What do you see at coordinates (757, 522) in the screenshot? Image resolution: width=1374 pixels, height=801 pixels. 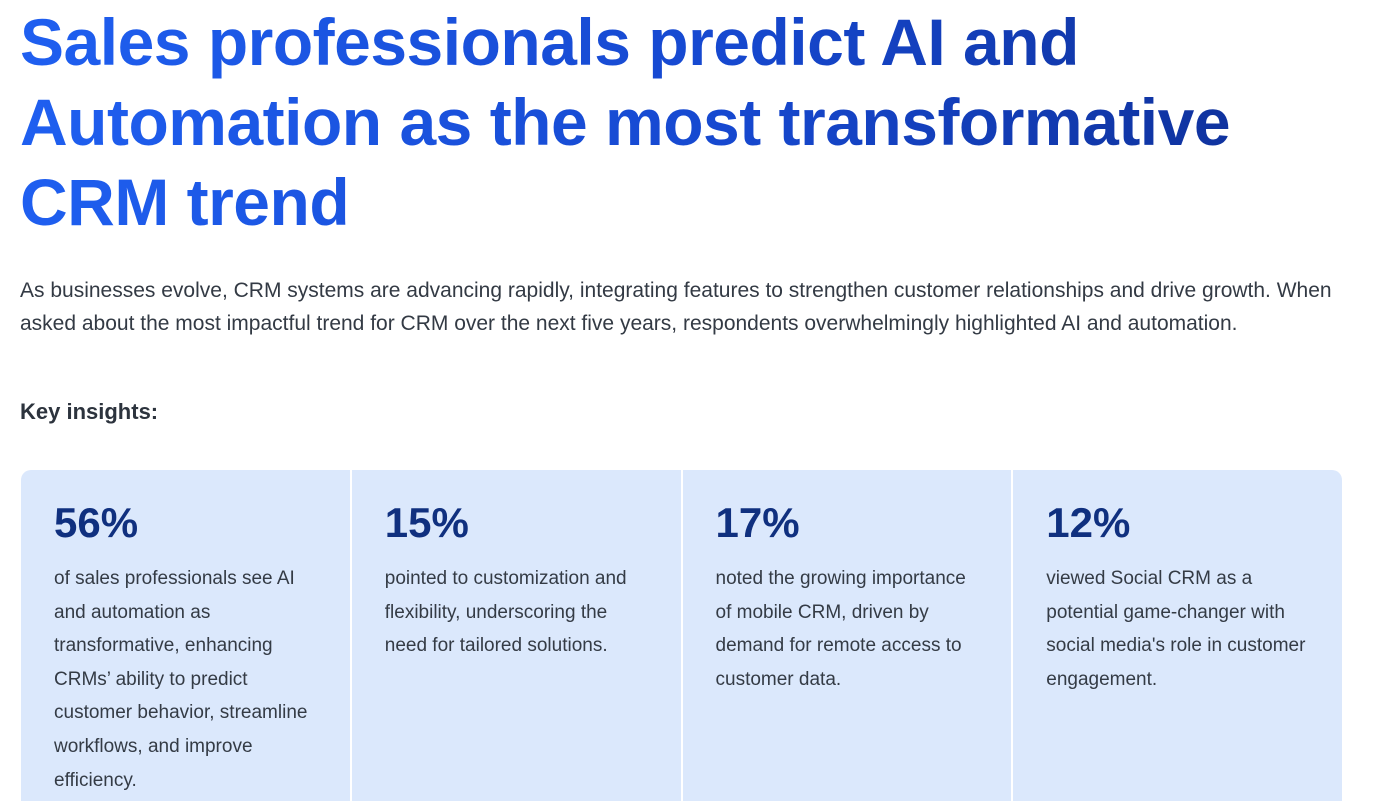 I see `insight-stat: 17%` at bounding box center [757, 522].